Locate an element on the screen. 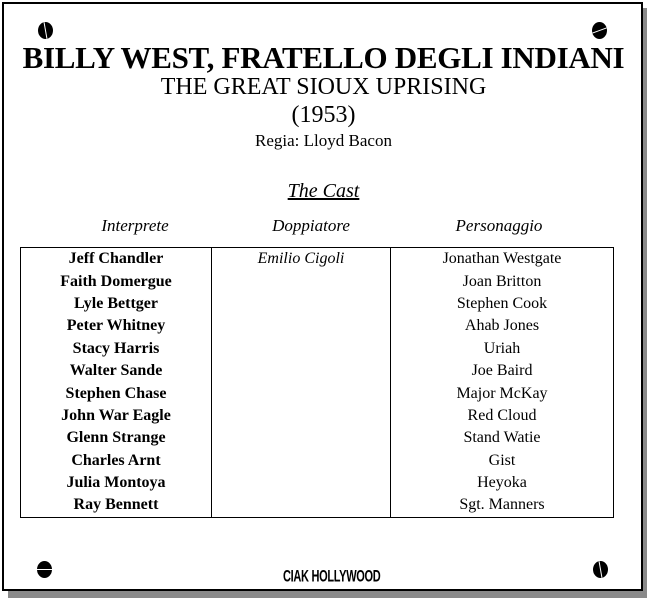  actor-cell: Julia Montoya is located at coordinates (116, 483).